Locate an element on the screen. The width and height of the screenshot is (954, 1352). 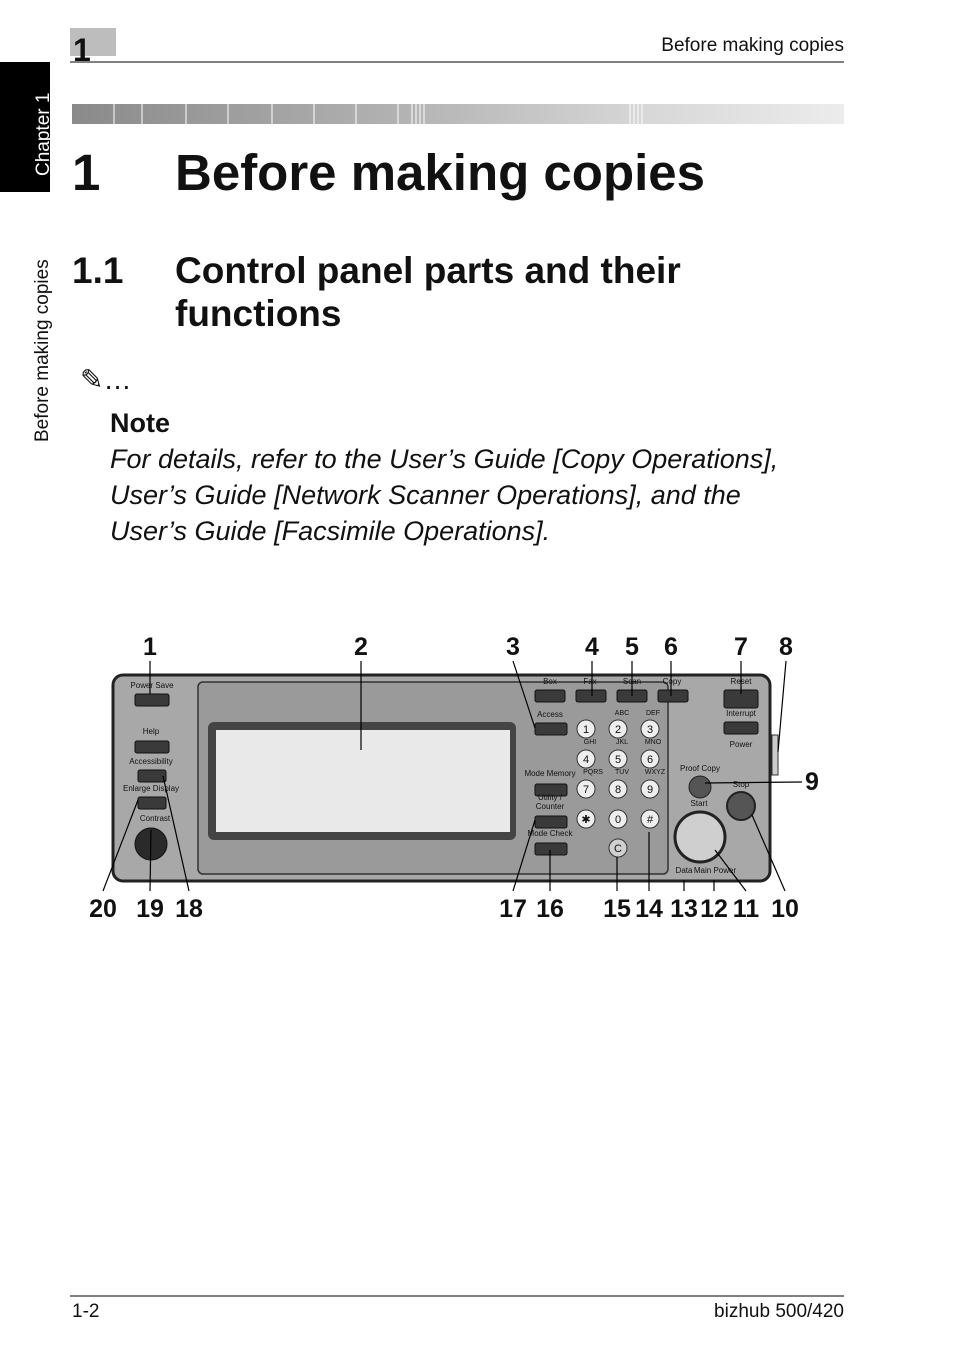
panel-label: Start is located at coordinates (700, 803).